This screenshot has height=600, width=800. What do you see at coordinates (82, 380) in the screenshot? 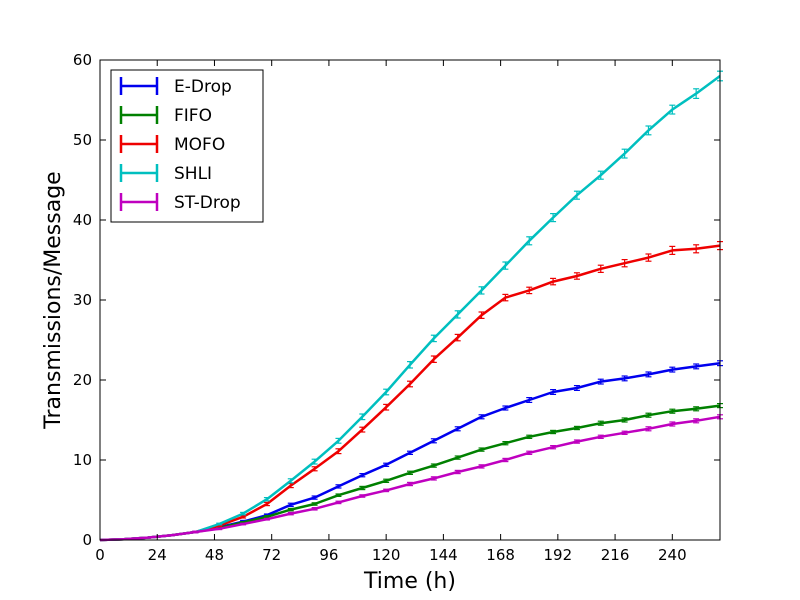
I see `y-tick-label: 20` at bounding box center [82, 380].